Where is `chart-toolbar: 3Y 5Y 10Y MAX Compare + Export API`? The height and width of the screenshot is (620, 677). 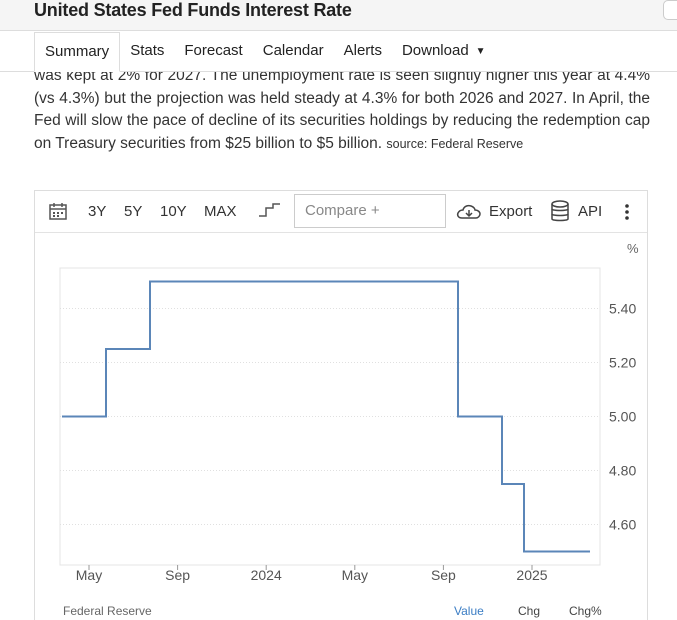
chart-toolbar: 3Y 5Y 10Y MAX Compare + Export API is located at coordinates (341, 212).